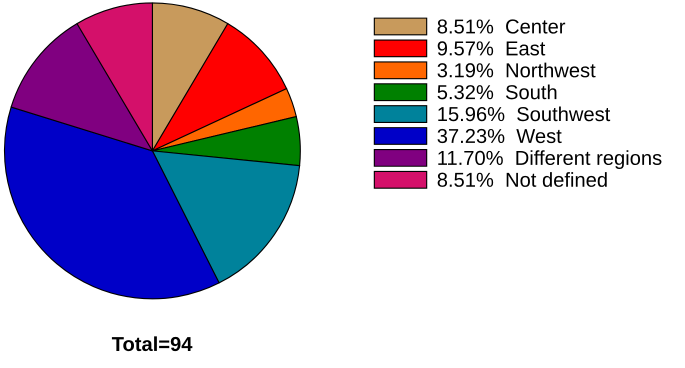 This screenshot has height=368, width=685. I want to click on legend-label: 9.57% East, so click(492, 48).